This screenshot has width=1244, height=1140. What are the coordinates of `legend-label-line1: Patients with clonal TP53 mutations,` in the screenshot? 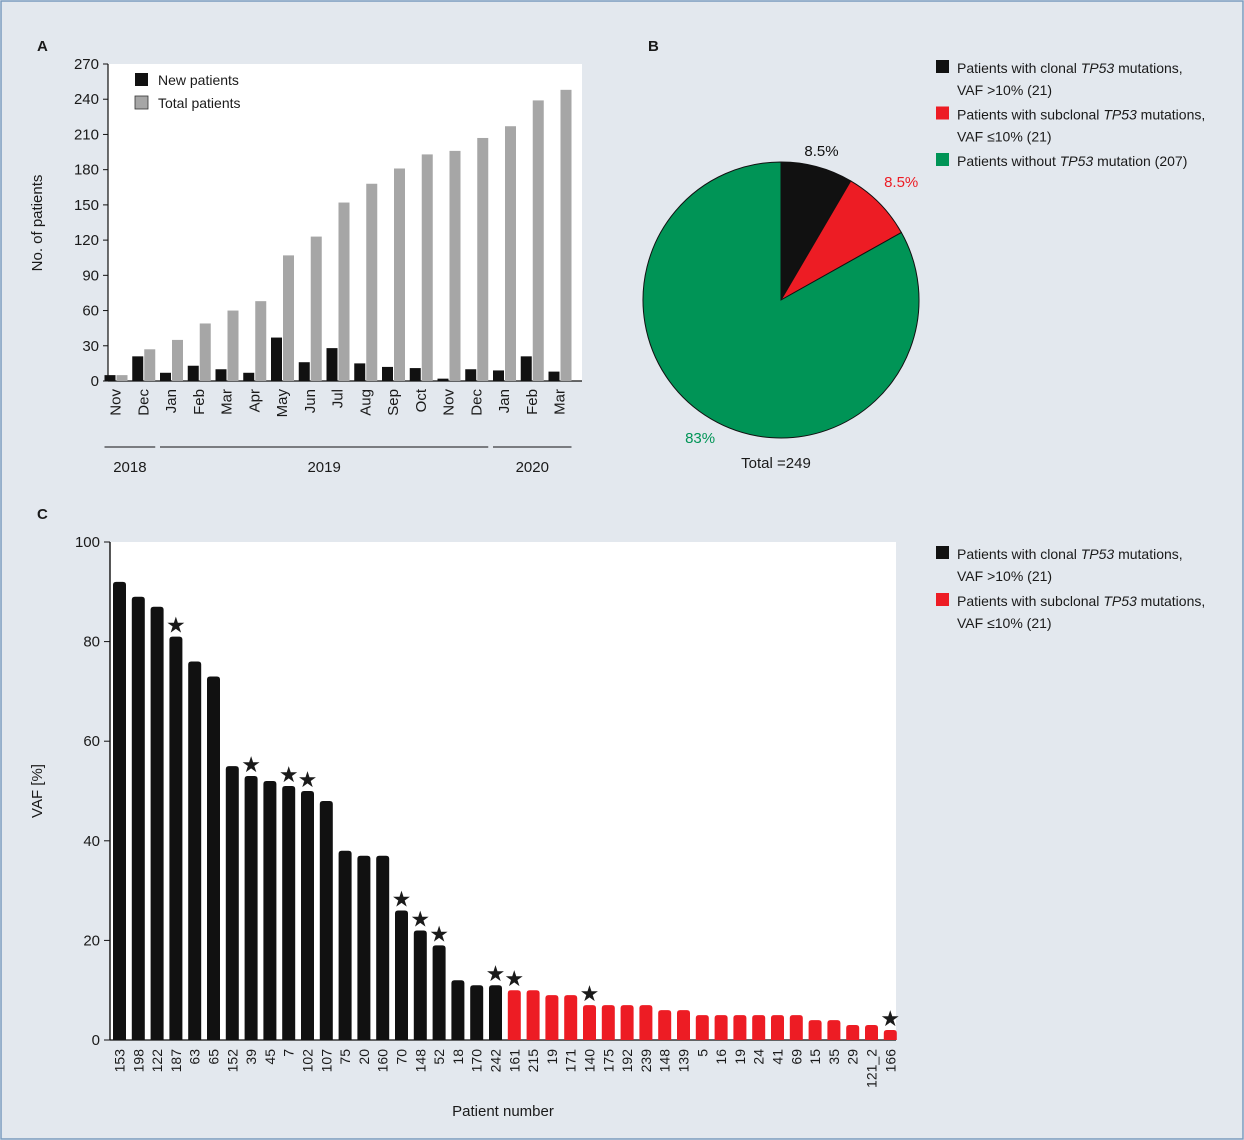 It's located at (1070, 554).